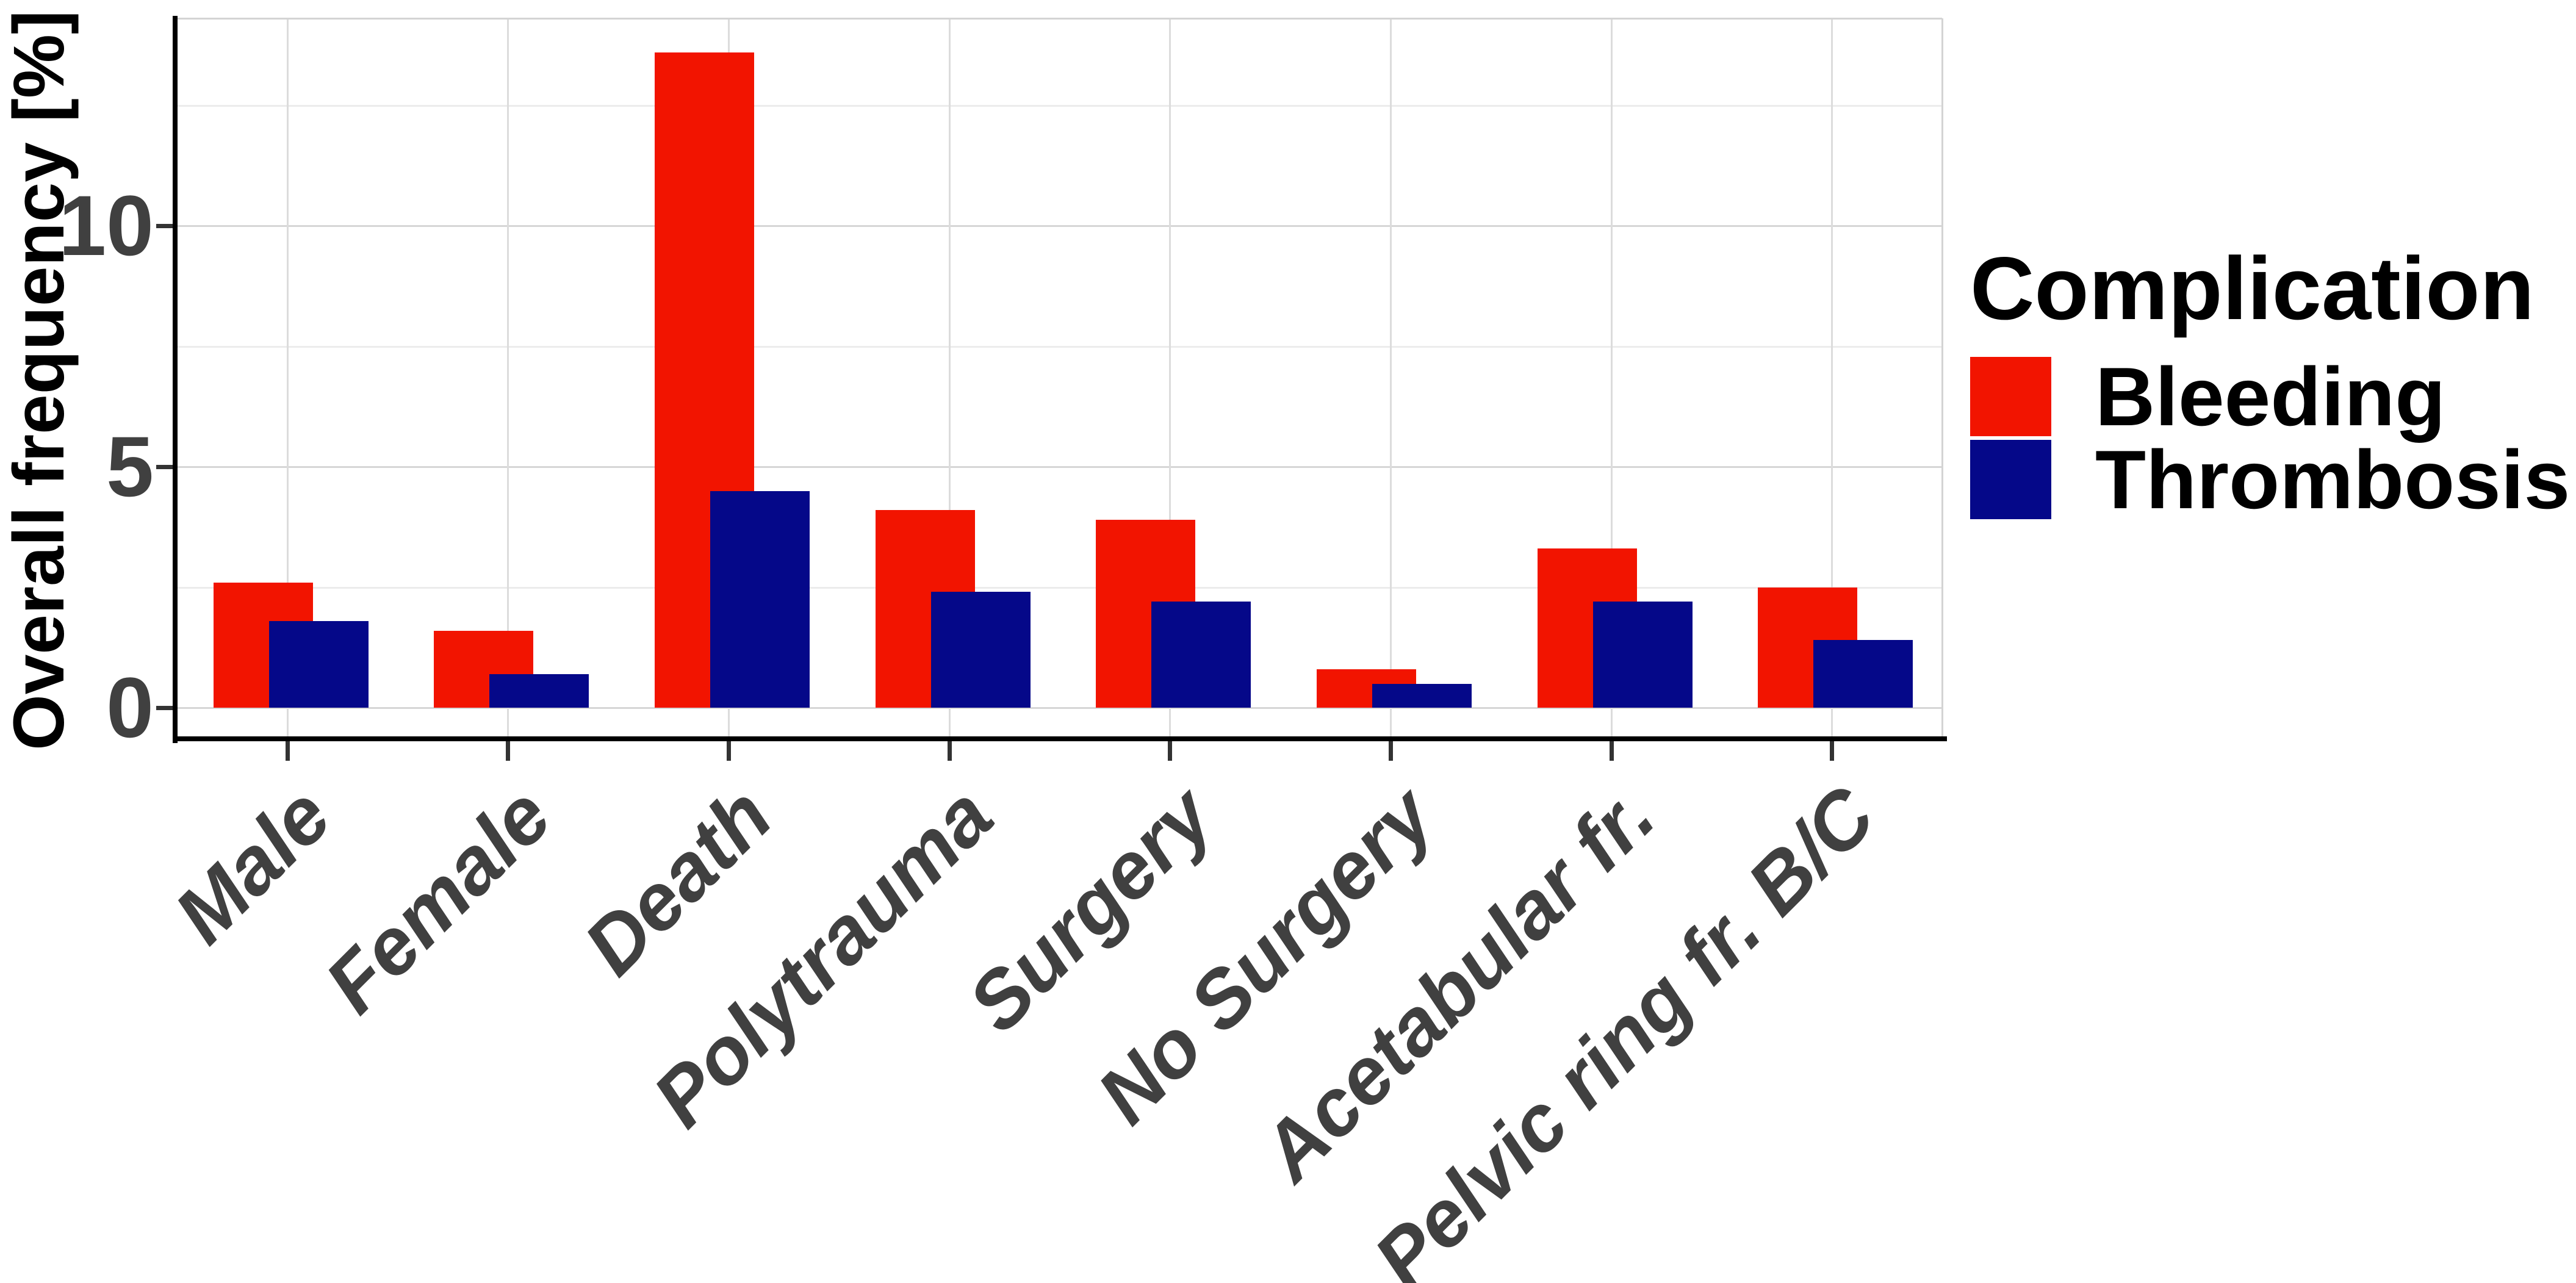  Describe the element at coordinates (1863, 674) in the screenshot. I see `bar-thrombosis-pelvic-ring-fr-b-c` at that location.